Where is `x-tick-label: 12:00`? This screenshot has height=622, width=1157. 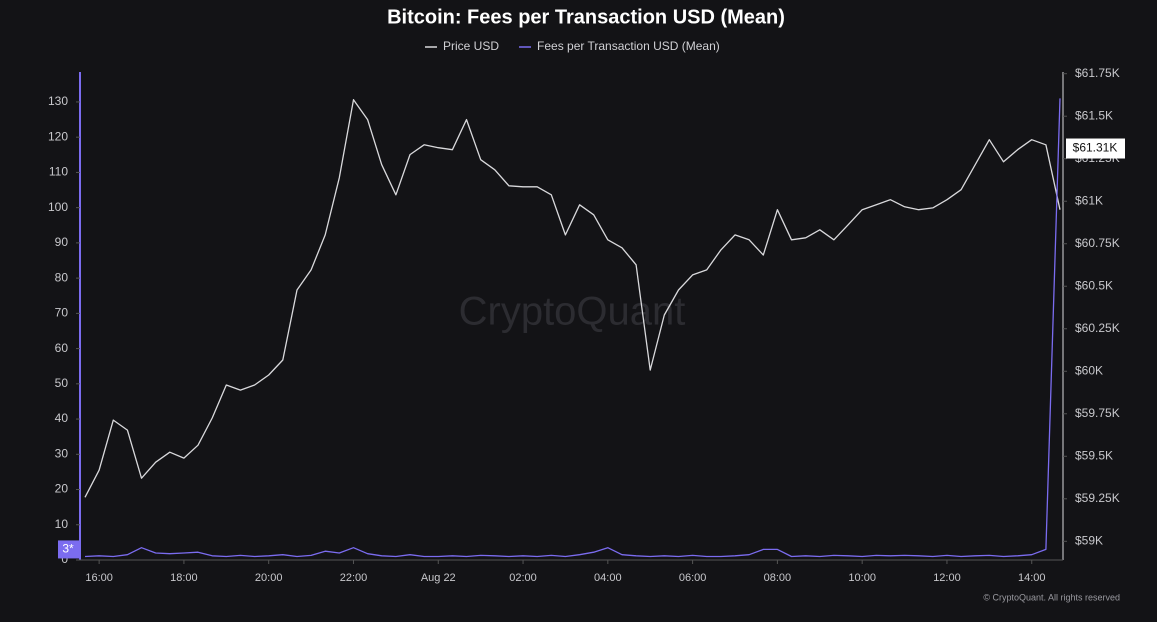 x-tick-label: 12:00 is located at coordinates (947, 578).